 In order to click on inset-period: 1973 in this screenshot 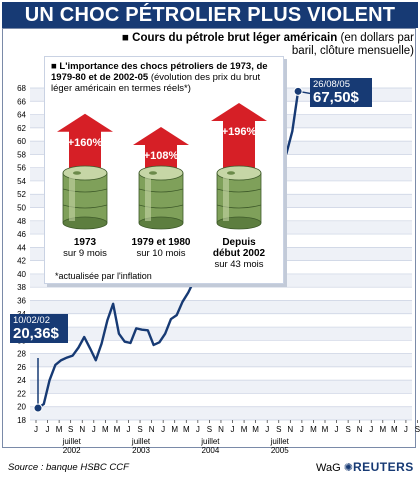, I will do `click(85, 242)`.